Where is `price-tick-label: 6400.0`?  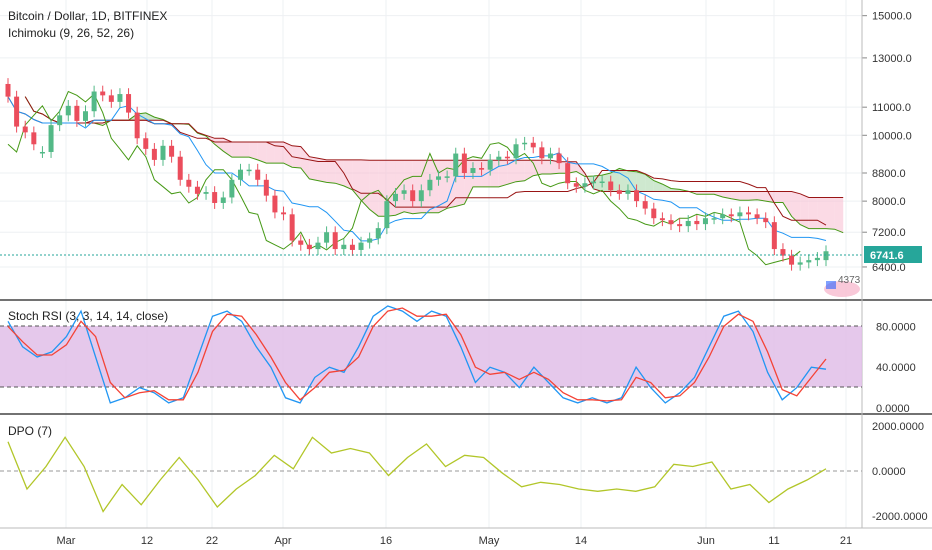 price-tick-label: 6400.0 is located at coordinates (889, 268).